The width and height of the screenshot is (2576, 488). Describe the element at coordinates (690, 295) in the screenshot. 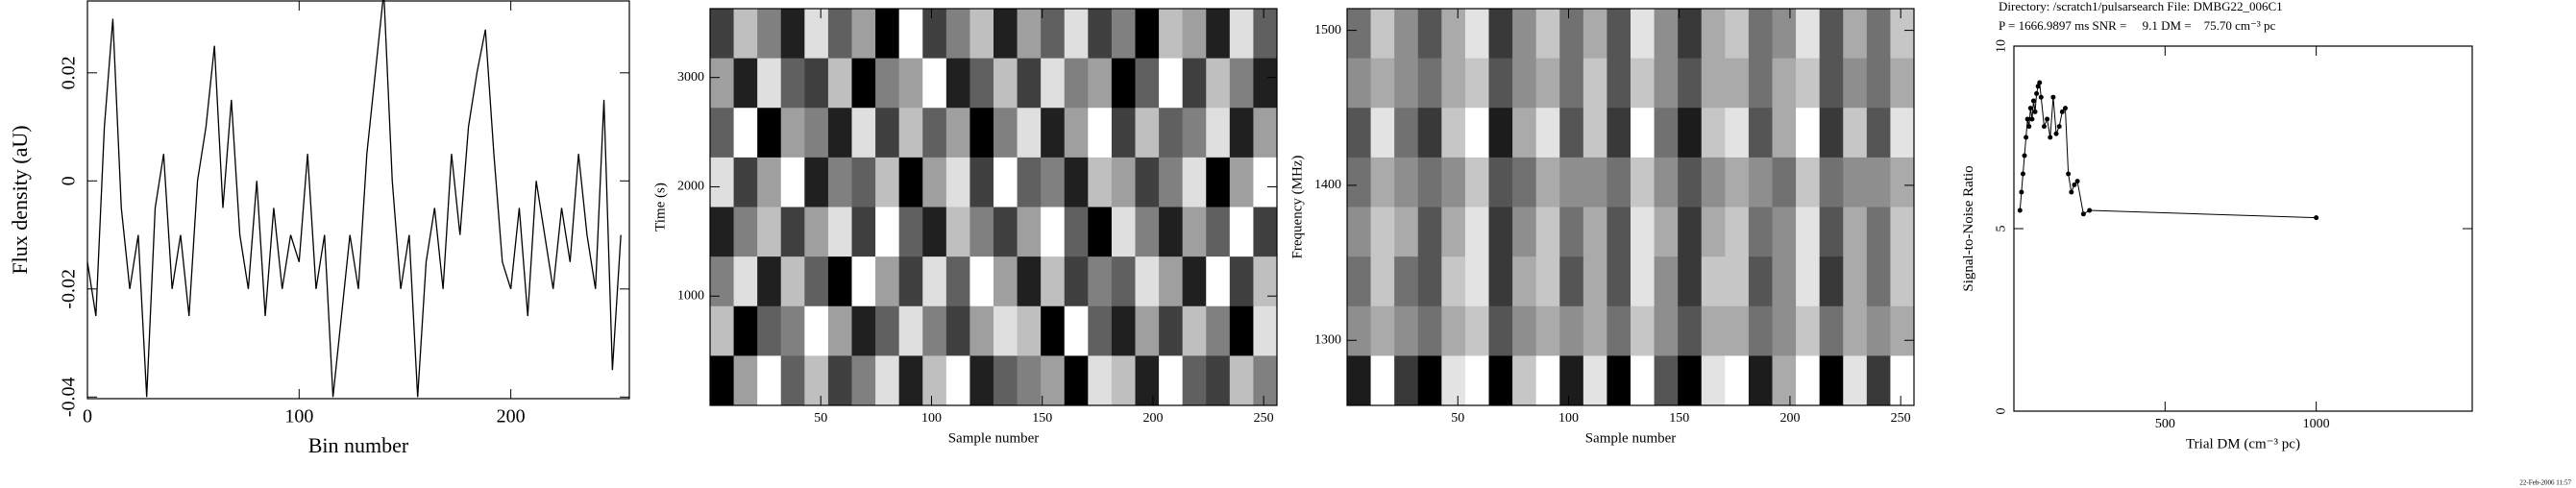

I see `y-tick-label: 1000` at that location.